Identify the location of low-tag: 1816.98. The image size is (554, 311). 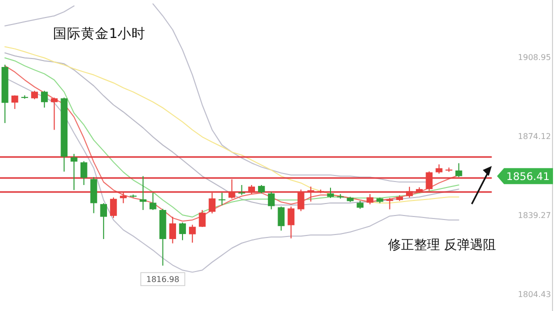
(163, 279).